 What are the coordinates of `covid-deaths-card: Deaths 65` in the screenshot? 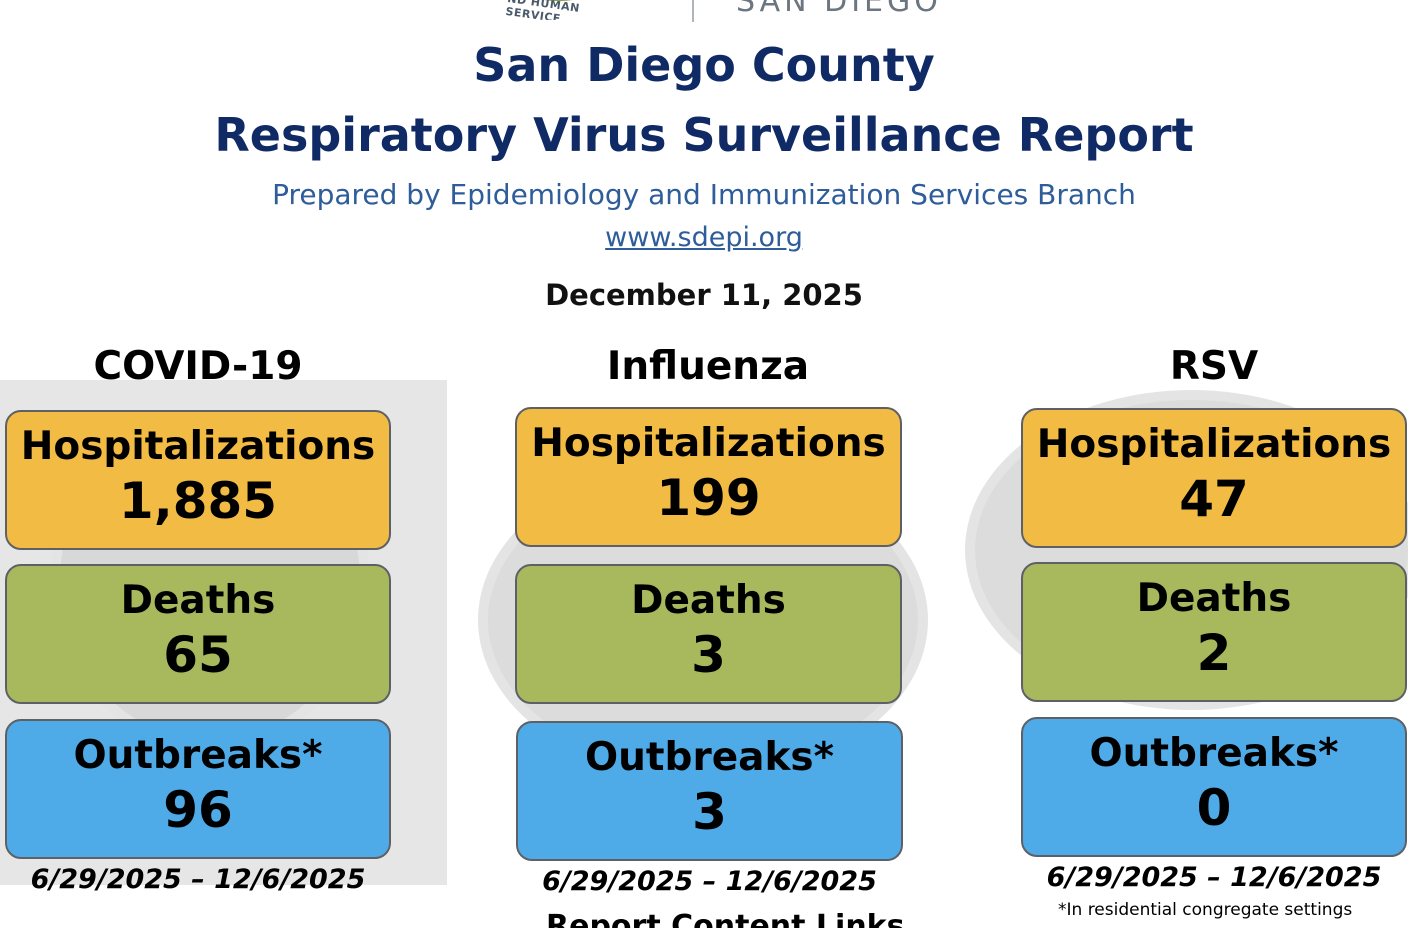 It's located at (198, 634).